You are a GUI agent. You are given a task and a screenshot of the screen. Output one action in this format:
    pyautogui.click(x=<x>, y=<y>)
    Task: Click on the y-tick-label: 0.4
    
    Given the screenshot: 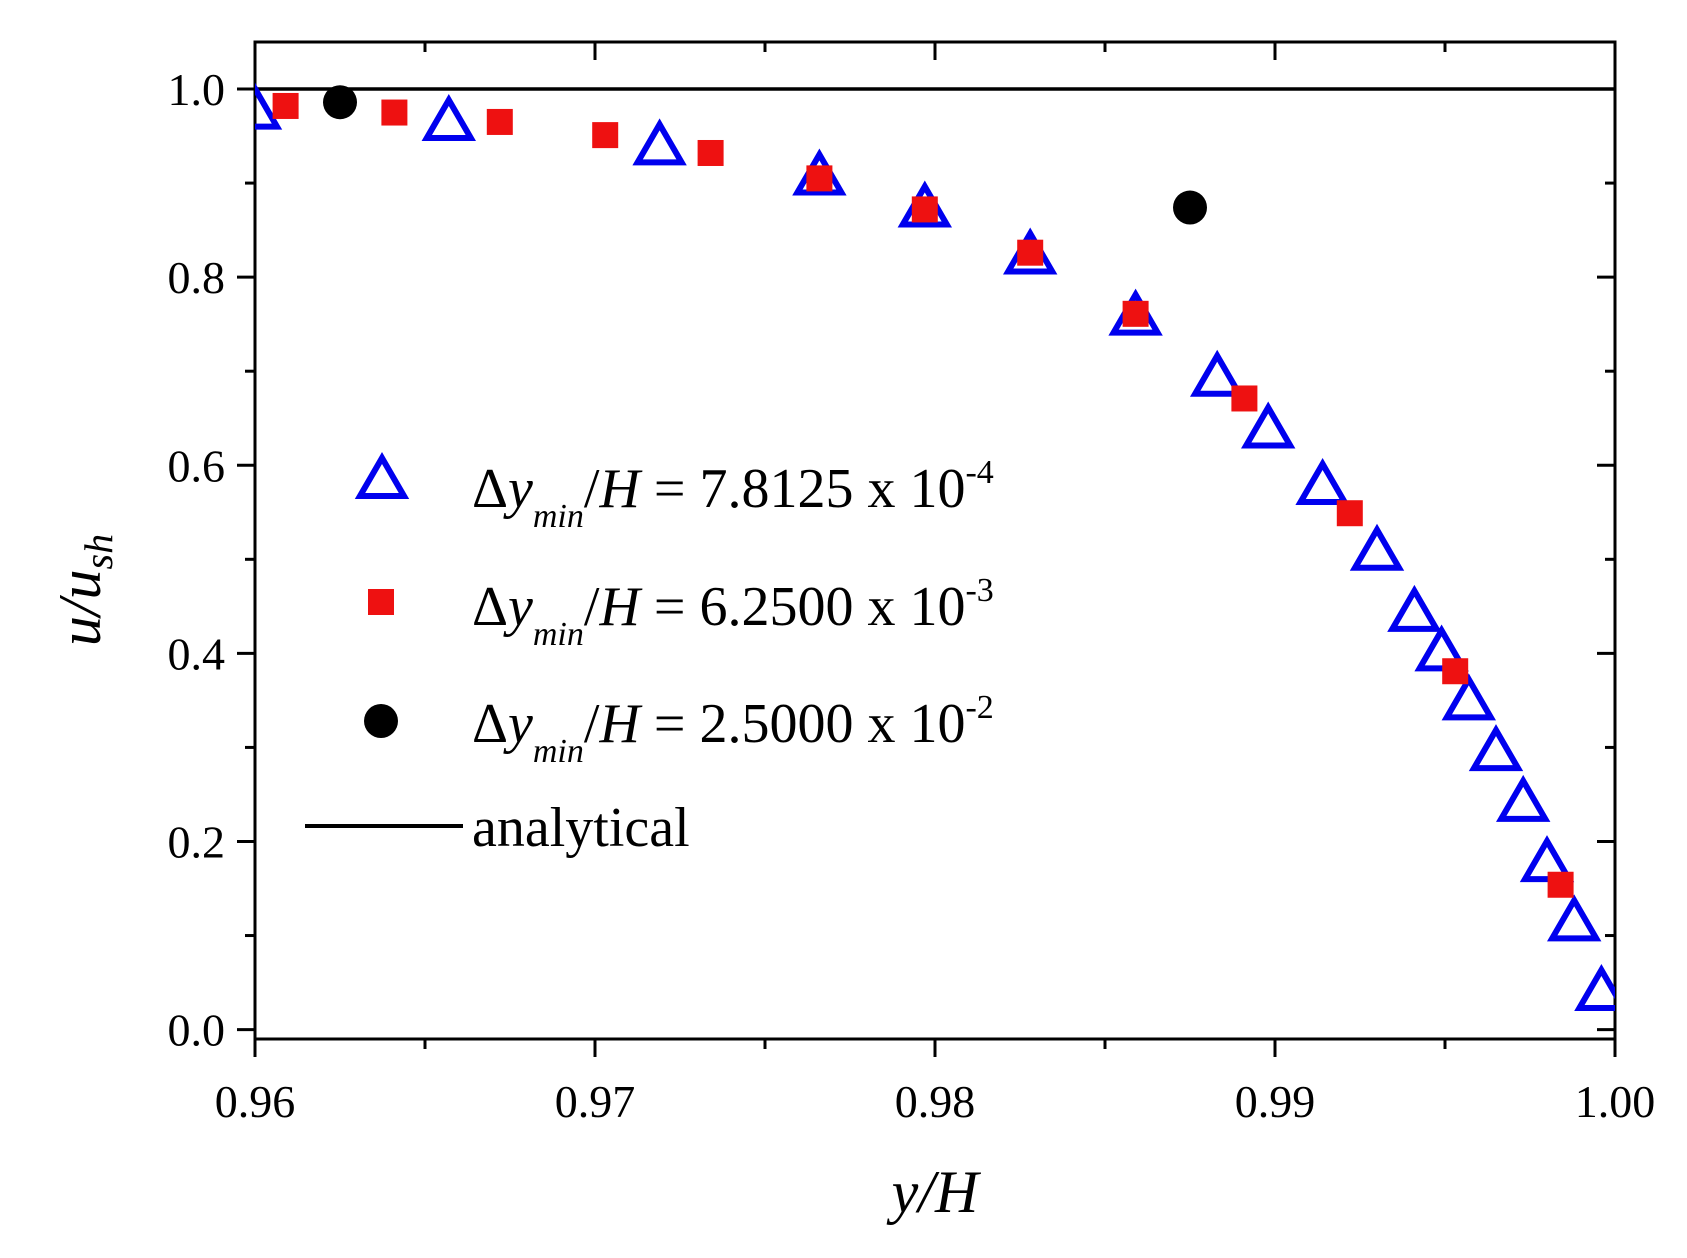 What is the action you would take?
    pyautogui.click(x=197, y=653)
    